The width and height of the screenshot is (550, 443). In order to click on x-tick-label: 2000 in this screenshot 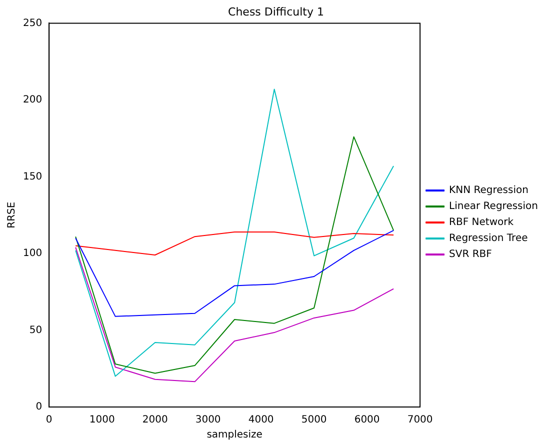, I will do `click(155, 420)`.